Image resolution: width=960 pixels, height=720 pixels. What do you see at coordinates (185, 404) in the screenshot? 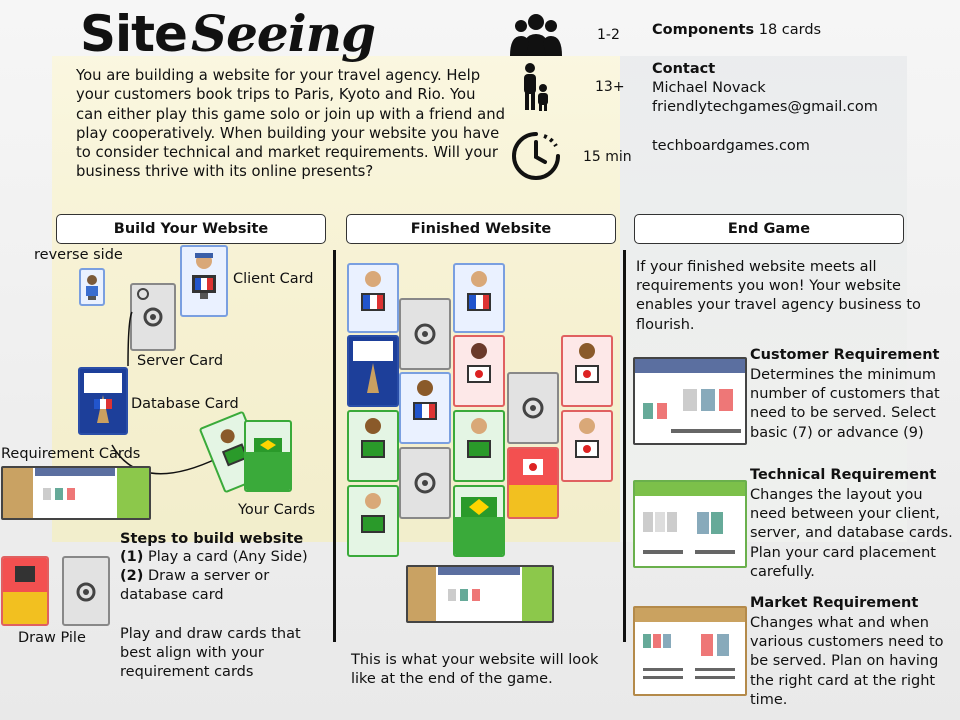
I see `label-database-card: Database Card` at bounding box center [185, 404].